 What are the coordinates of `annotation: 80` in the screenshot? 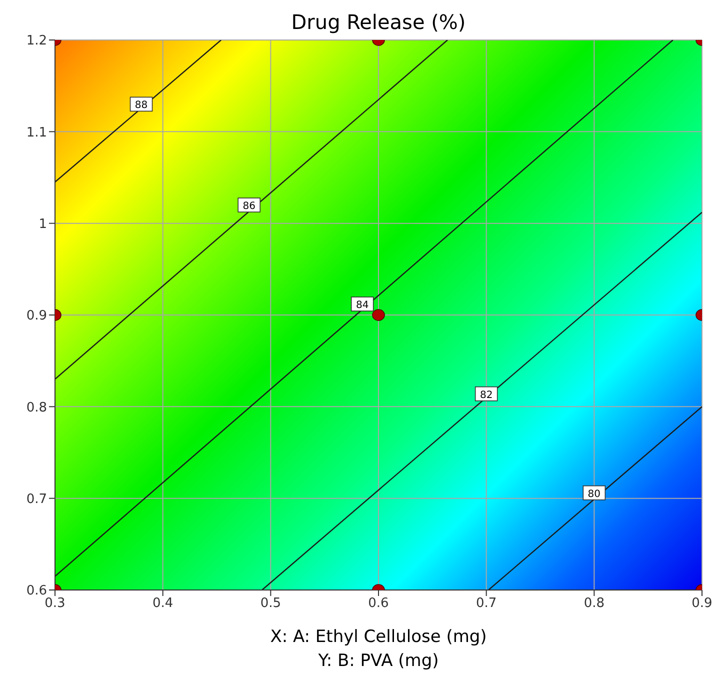 It's located at (594, 494).